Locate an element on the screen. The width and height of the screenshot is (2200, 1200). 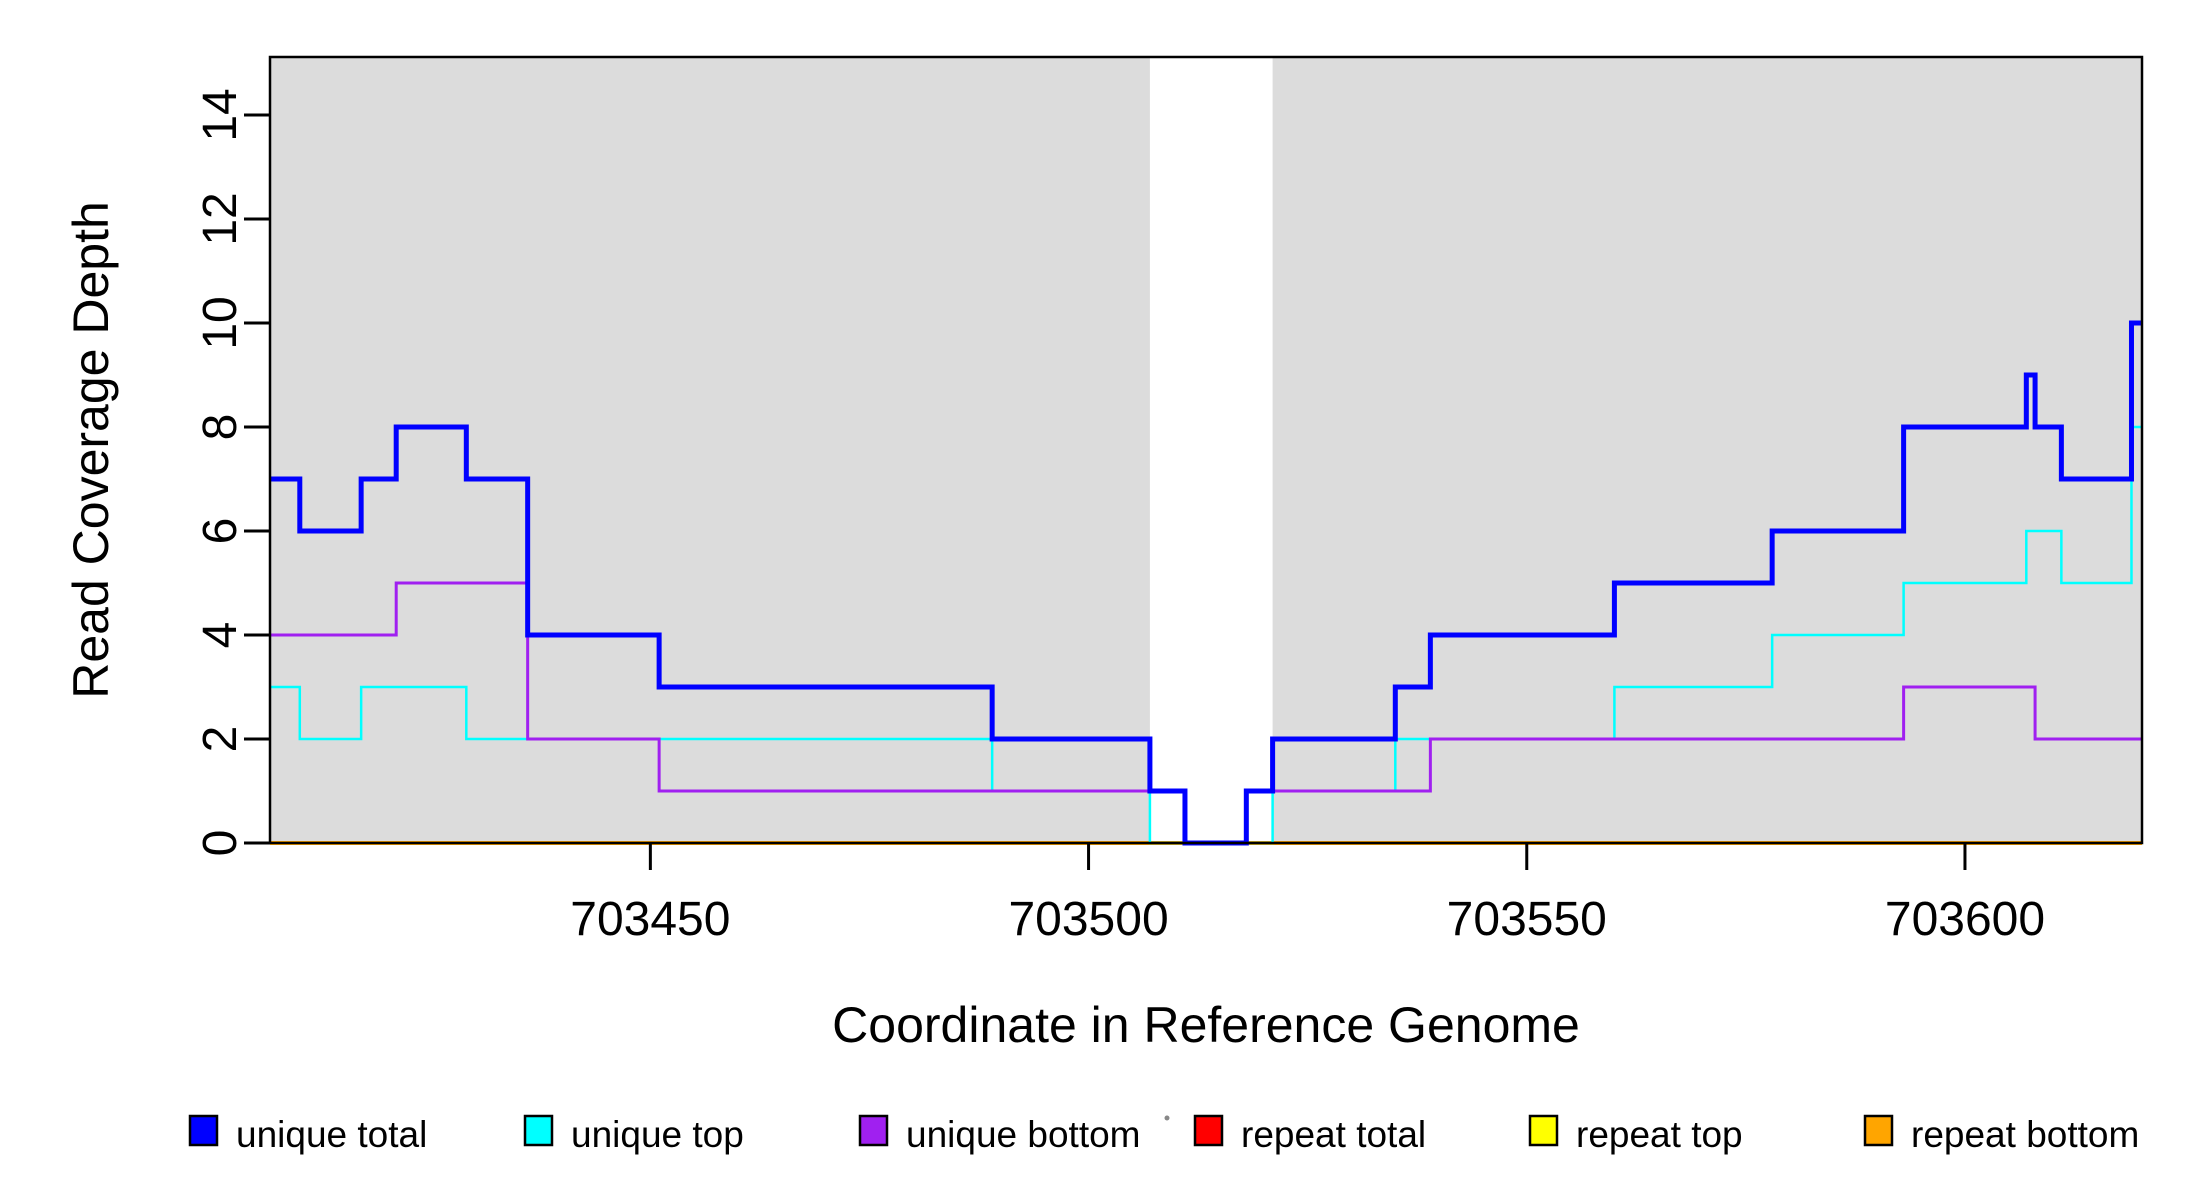
x-axis: 703450 703500 703550 703600 is located at coordinates (1307, 894).